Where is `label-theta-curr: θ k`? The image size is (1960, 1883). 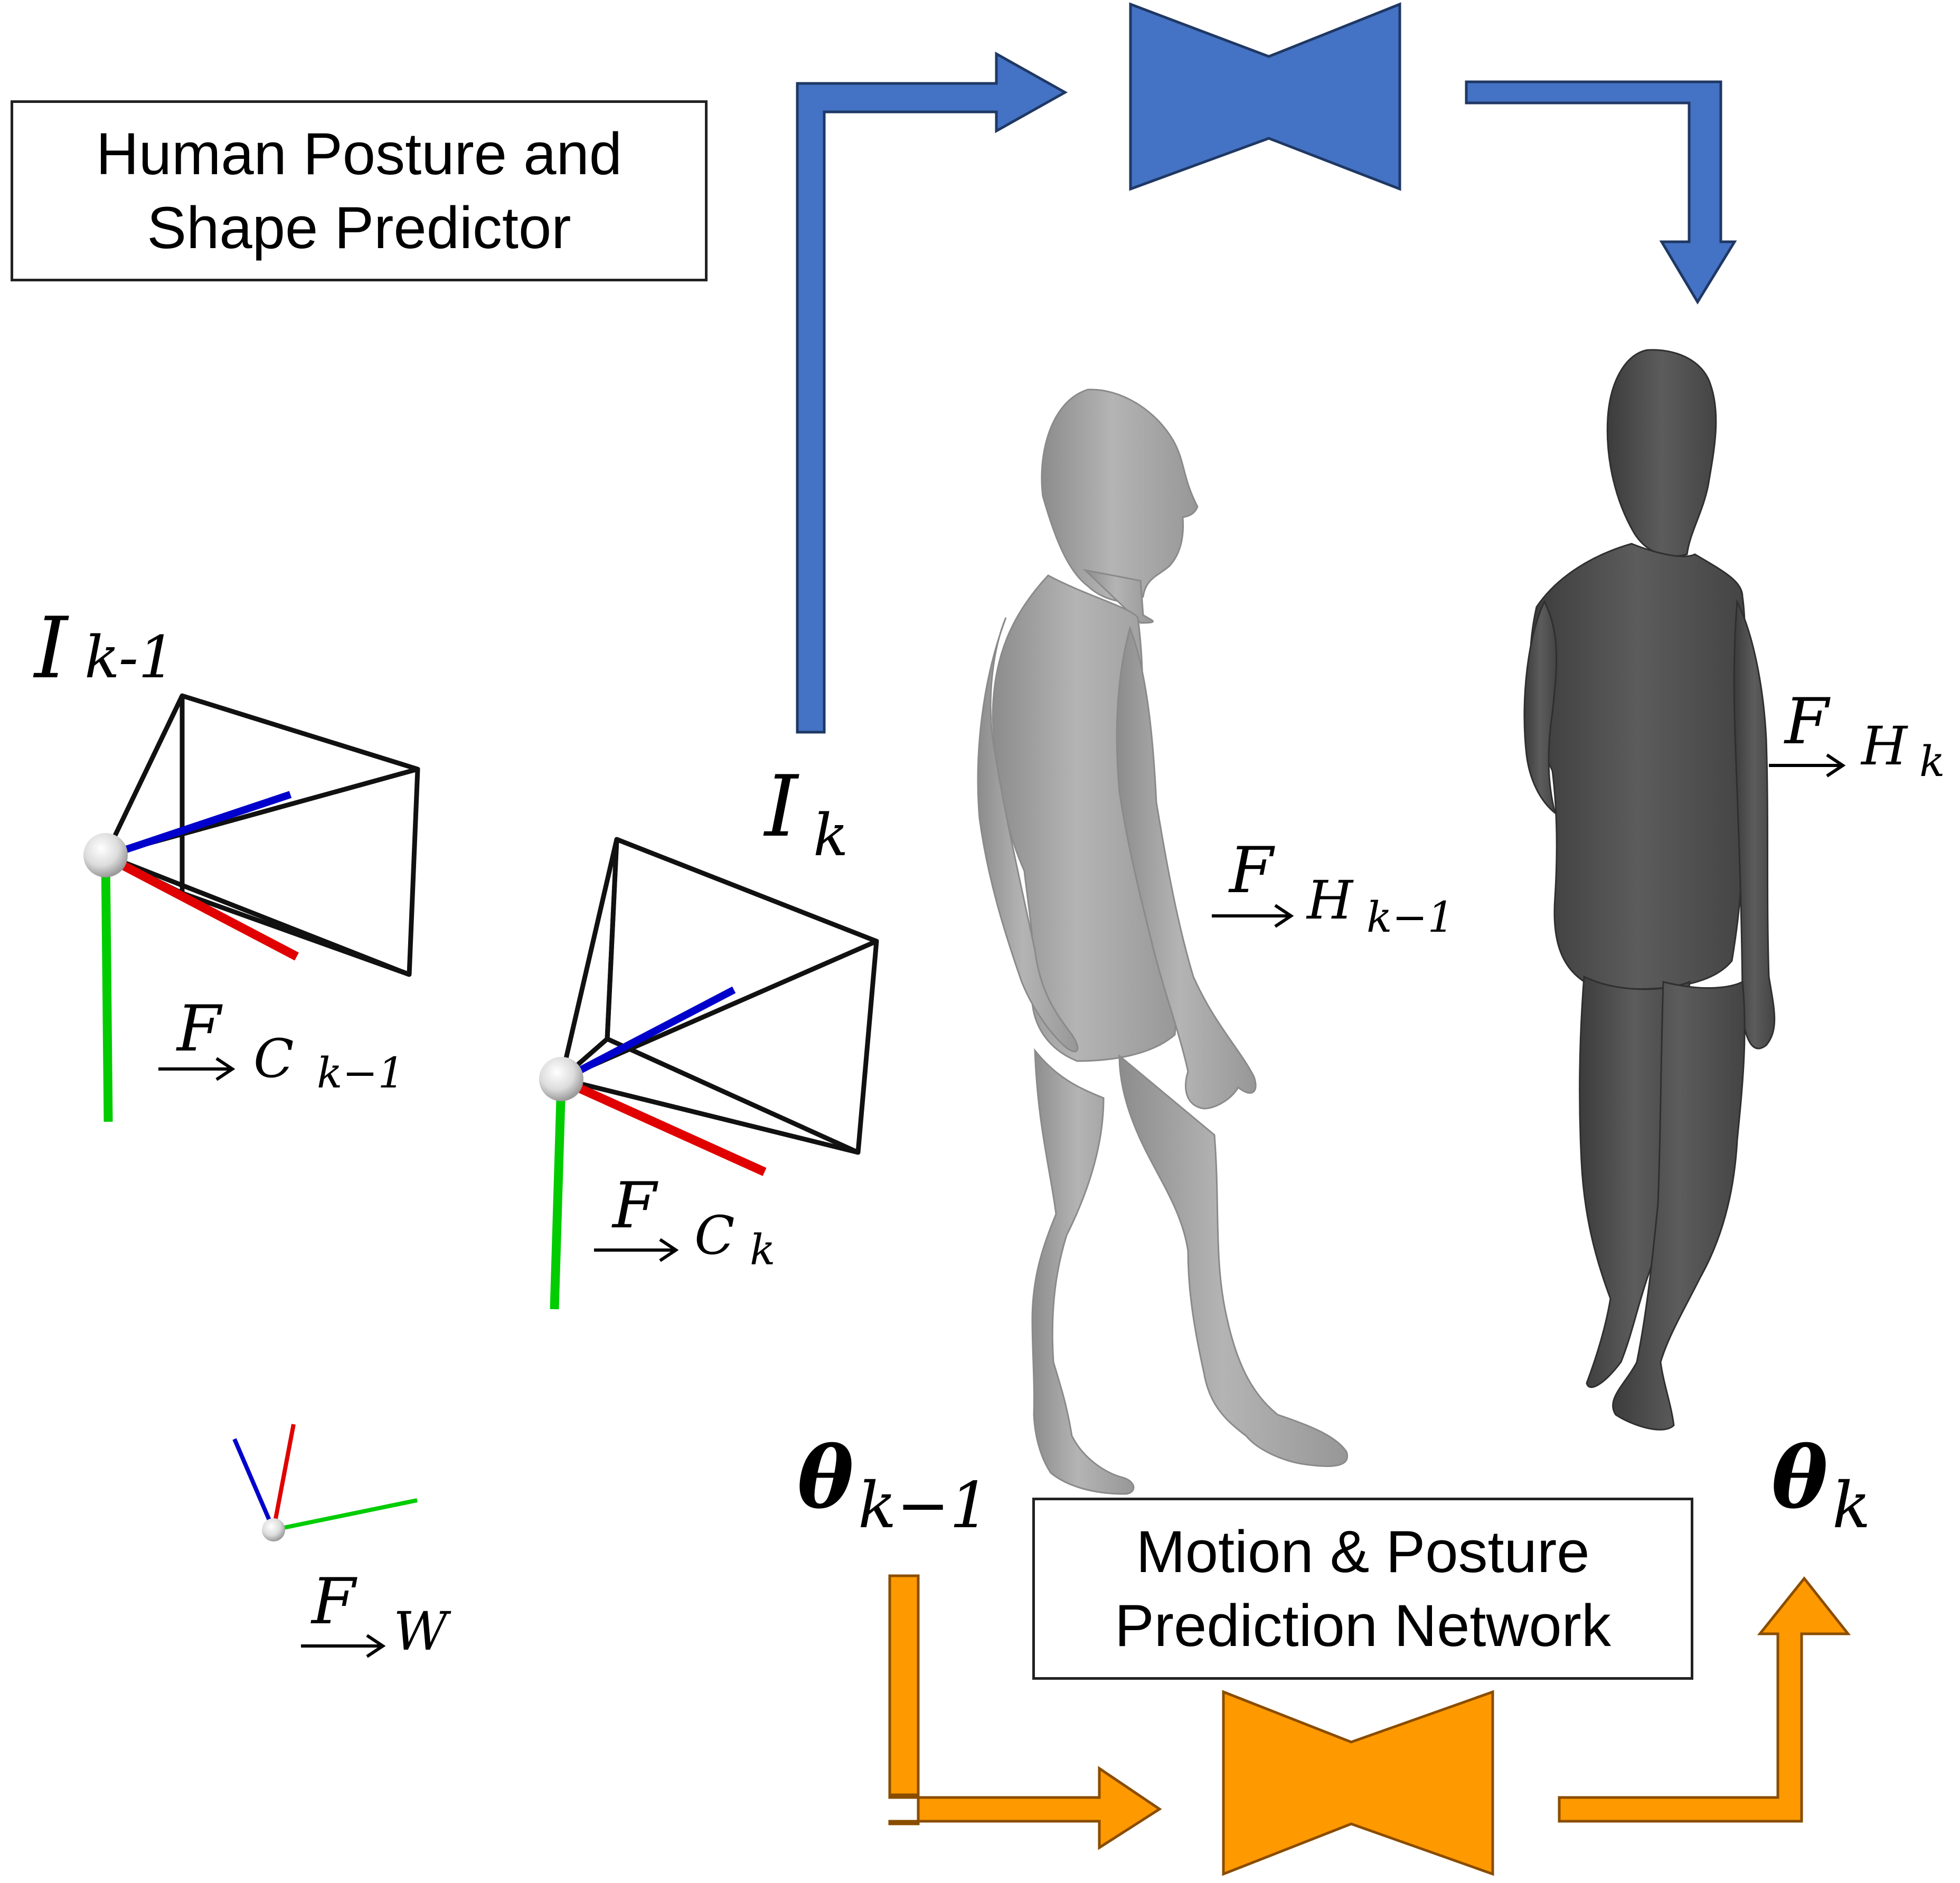
label-theta-curr: θ k is located at coordinates (1821, 1485).